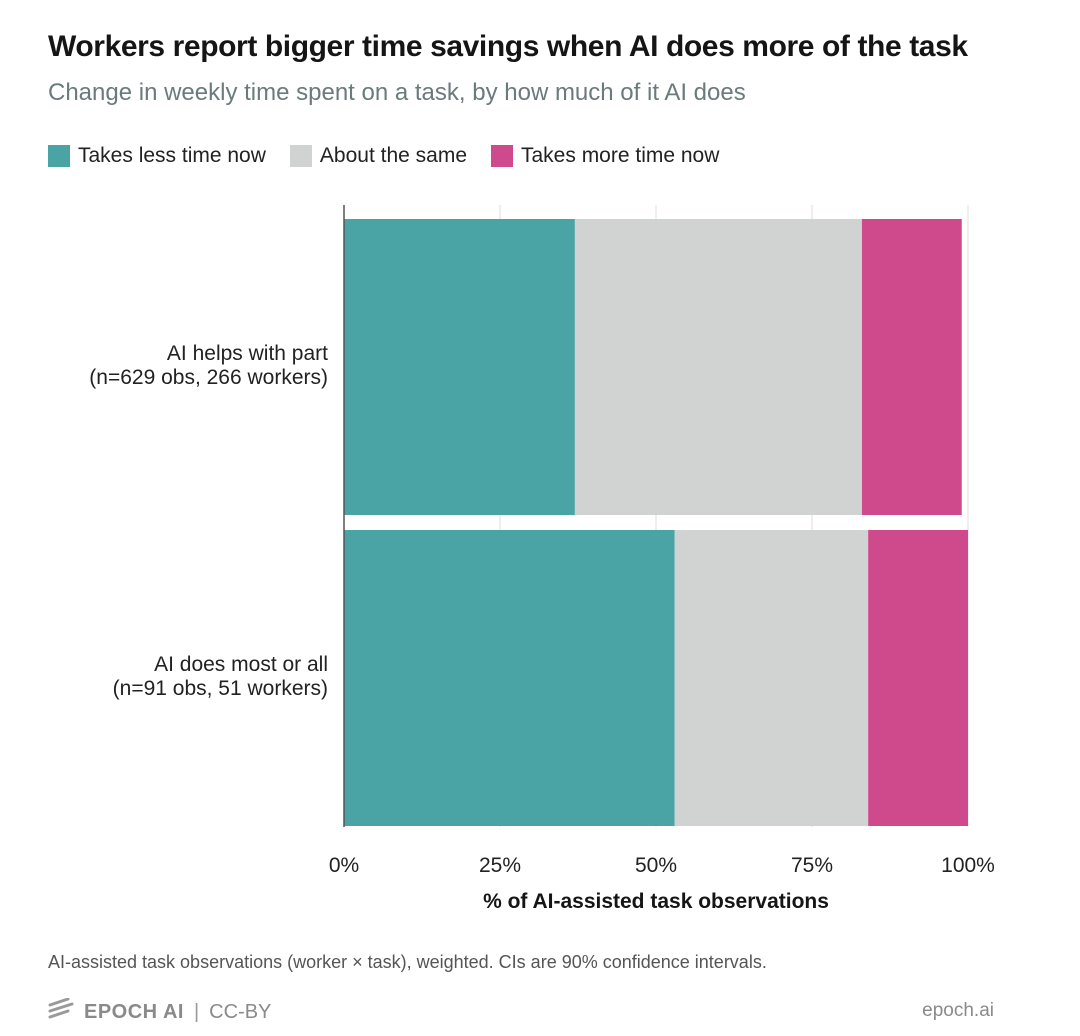 Image resolution: width=1080 pixels, height=1036 pixels. I want to click on legend-swatch-less, so click(59, 156).